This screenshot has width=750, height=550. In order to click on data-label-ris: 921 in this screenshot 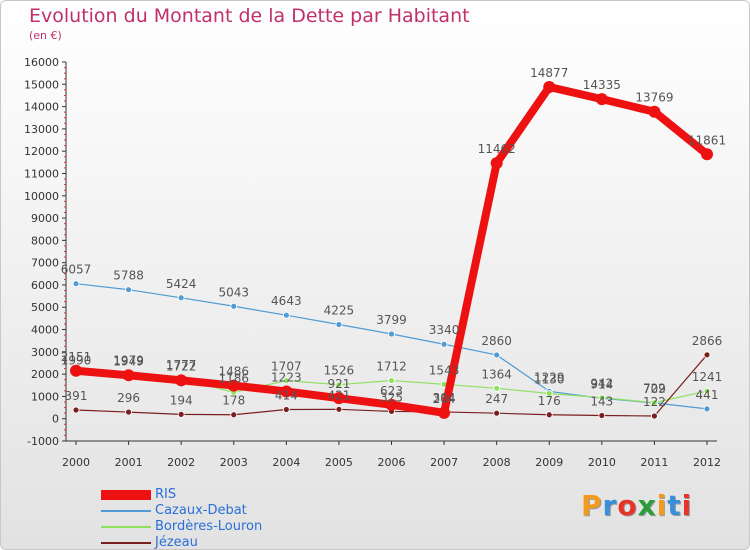, I will do `click(338, 384)`.